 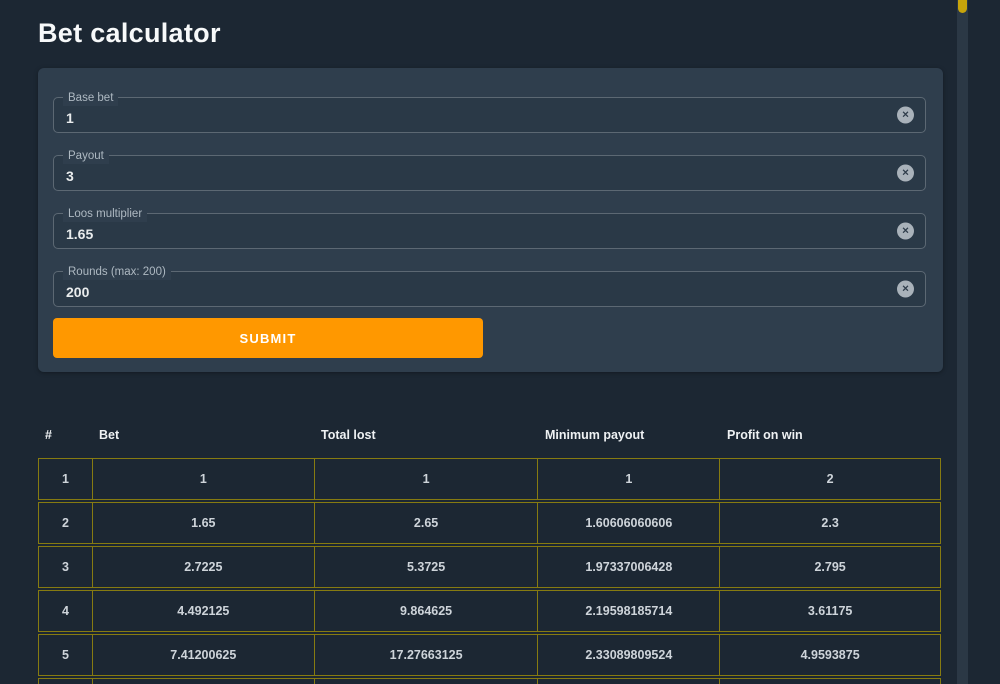 I want to click on loos-multiplier-clear-icon: ✕, so click(x=905, y=231).